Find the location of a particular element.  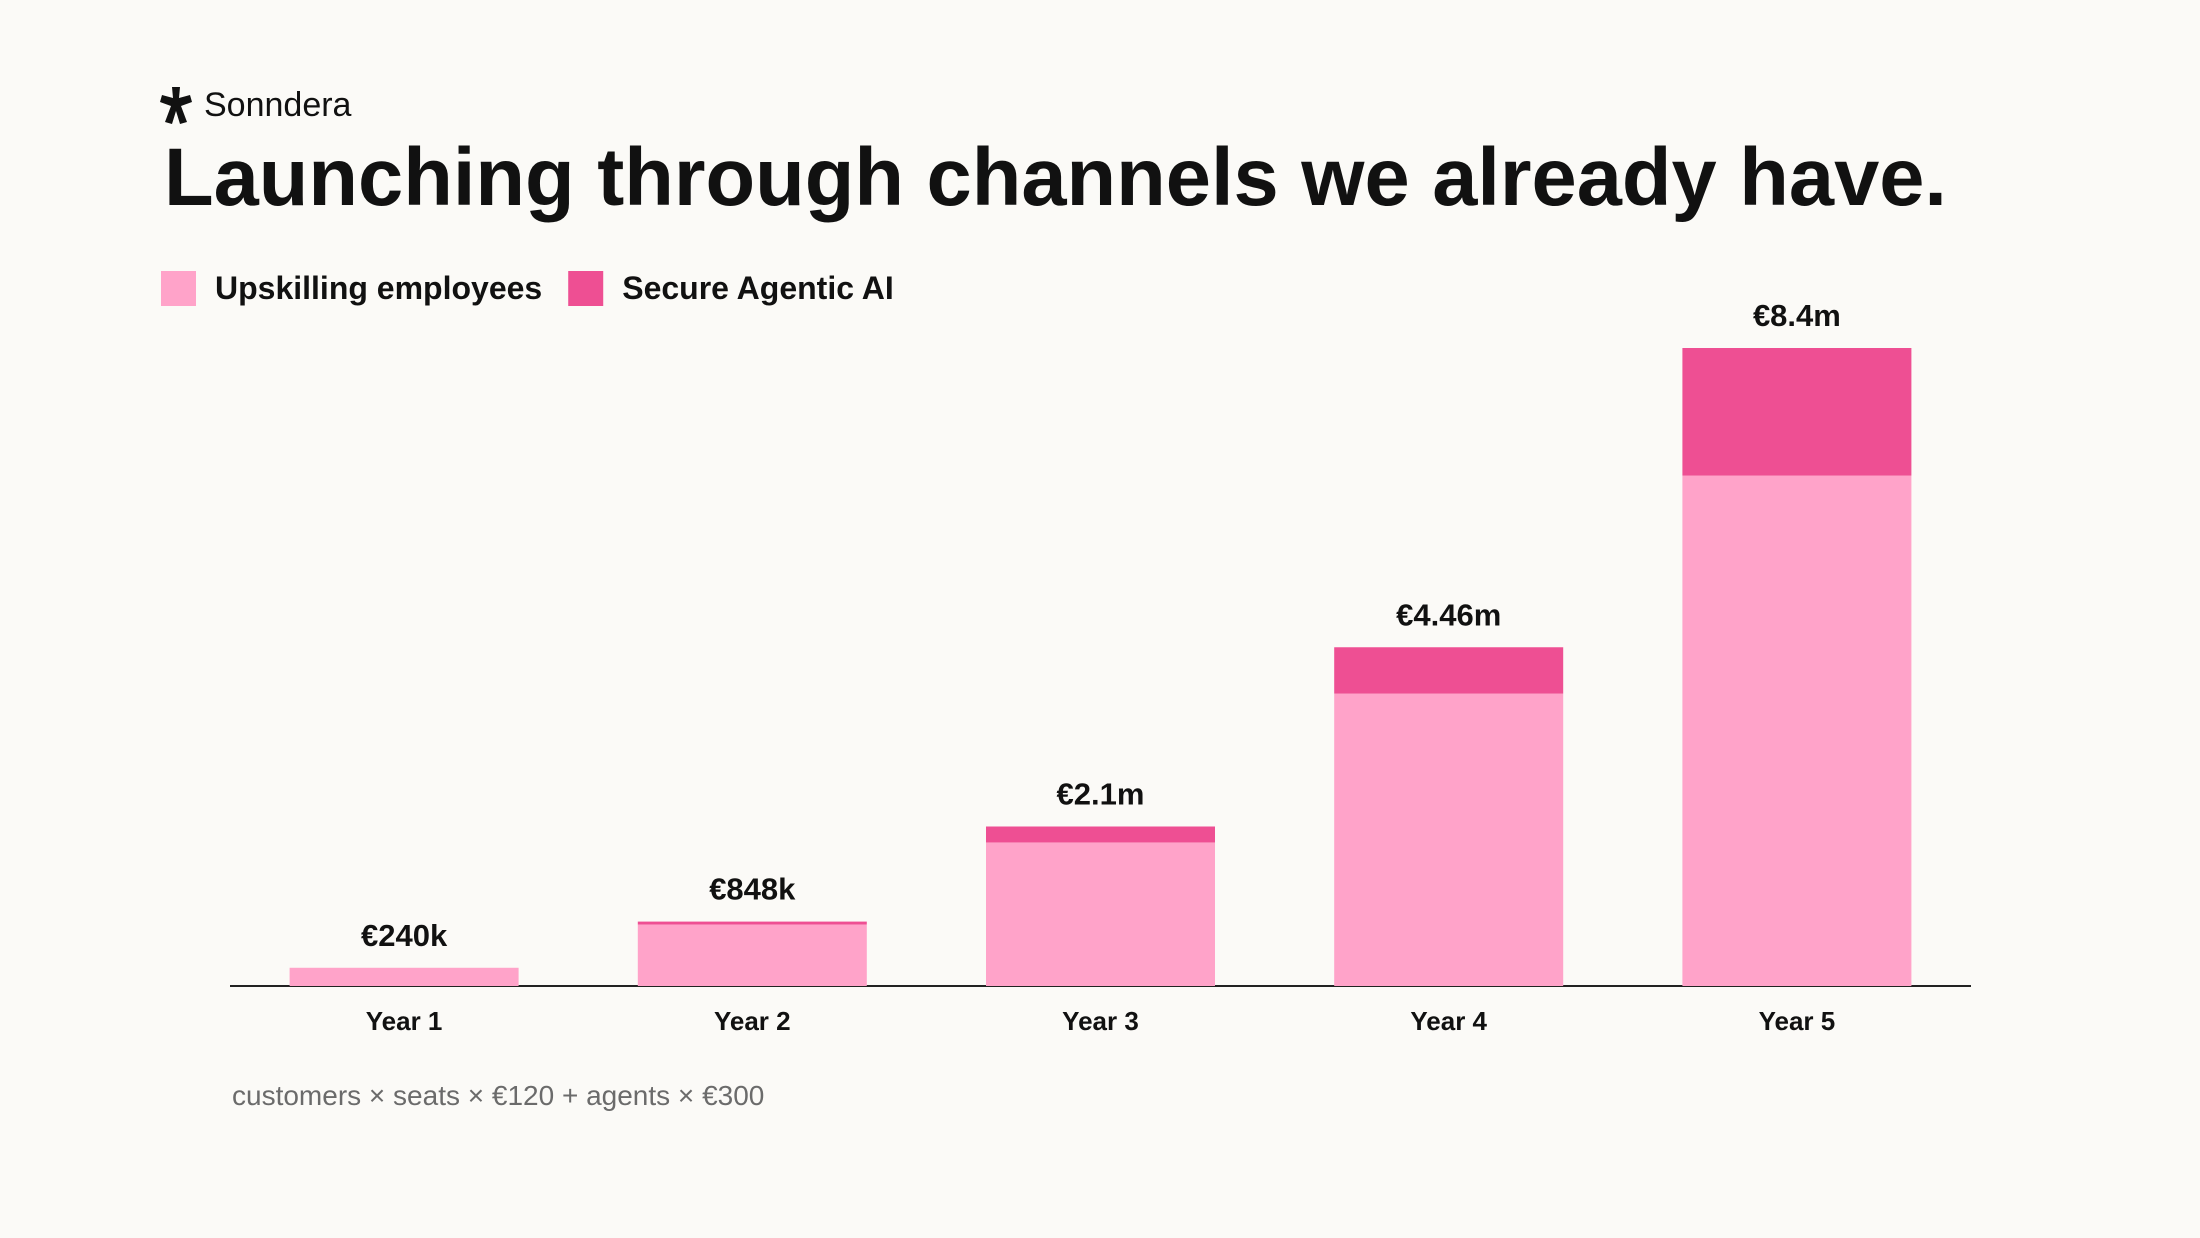

total-label: €848k is located at coordinates (752, 889).